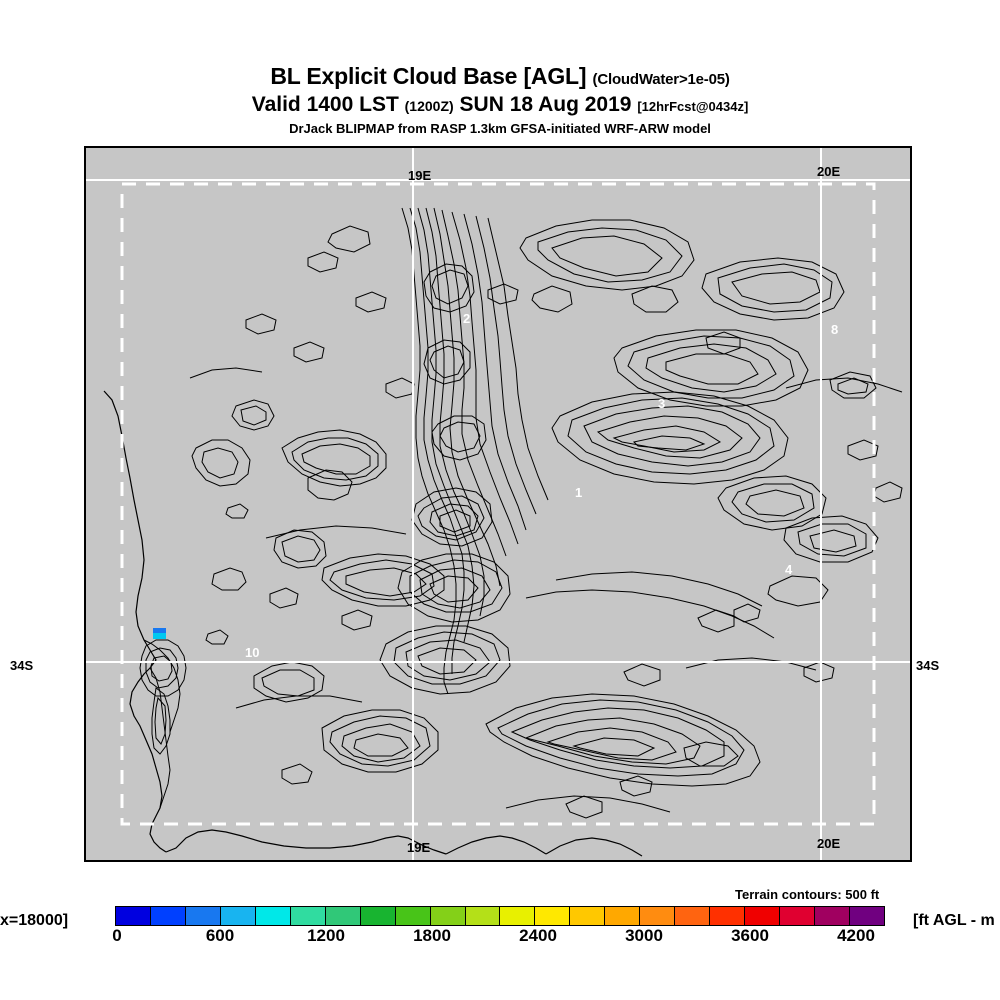  I want to click on waypoint-label-3: 3, so click(661, 403).